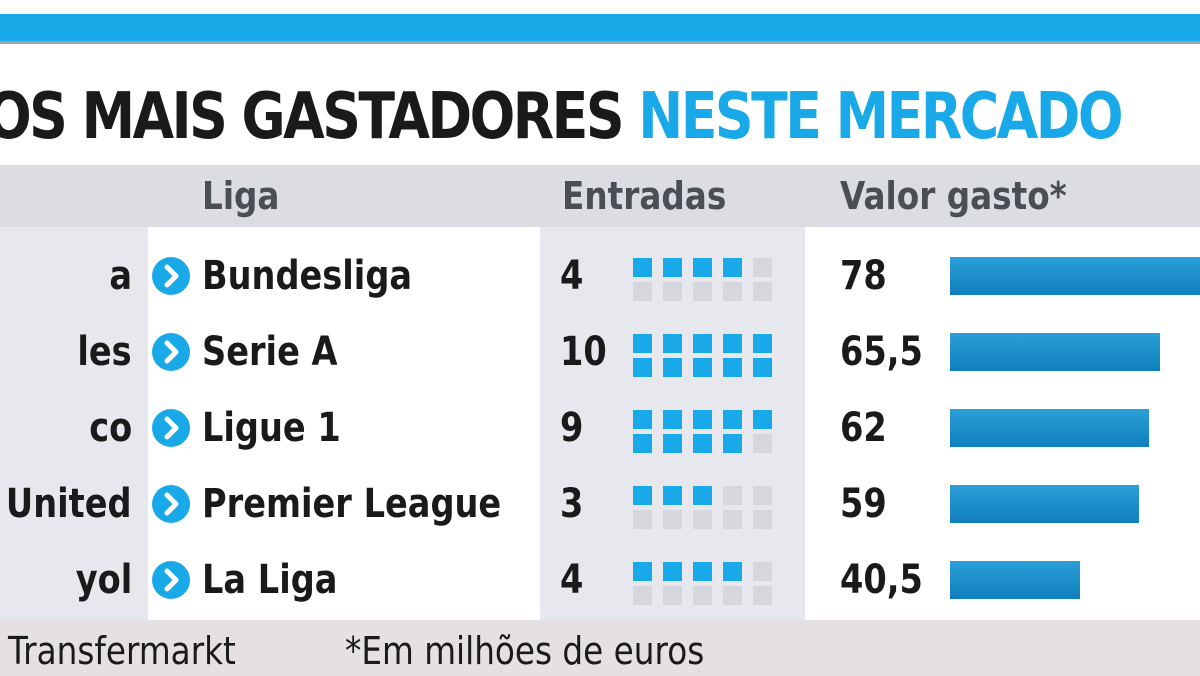 The height and width of the screenshot is (676, 1200). I want to click on team-name: yol, so click(103, 580).